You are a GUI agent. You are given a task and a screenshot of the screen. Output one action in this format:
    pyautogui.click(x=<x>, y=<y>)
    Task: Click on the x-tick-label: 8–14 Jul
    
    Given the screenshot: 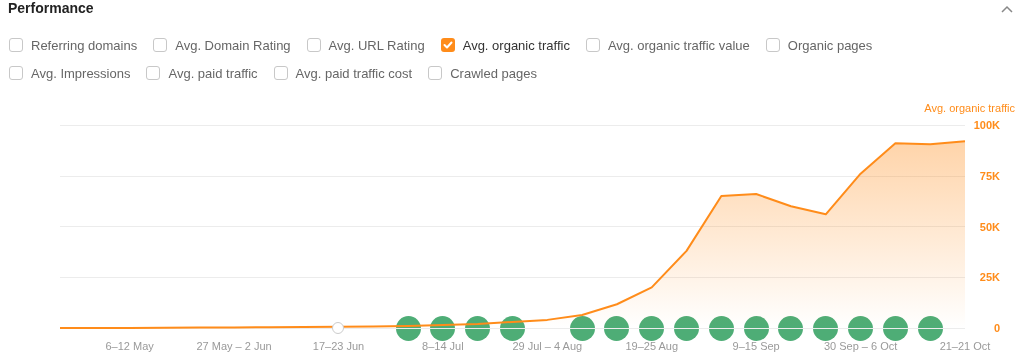 What is the action you would take?
    pyautogui.click(x=443, y=345)
    